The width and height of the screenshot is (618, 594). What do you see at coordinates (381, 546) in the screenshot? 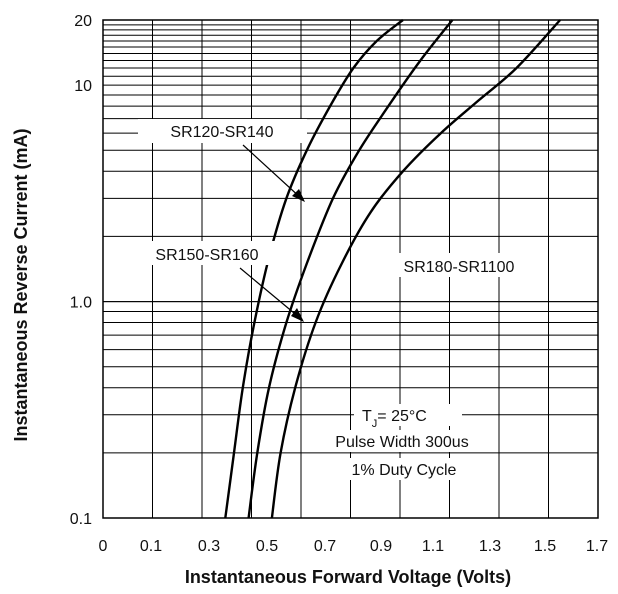
I see `x-tick-label: 0.9` at bounding box center [381, 546].